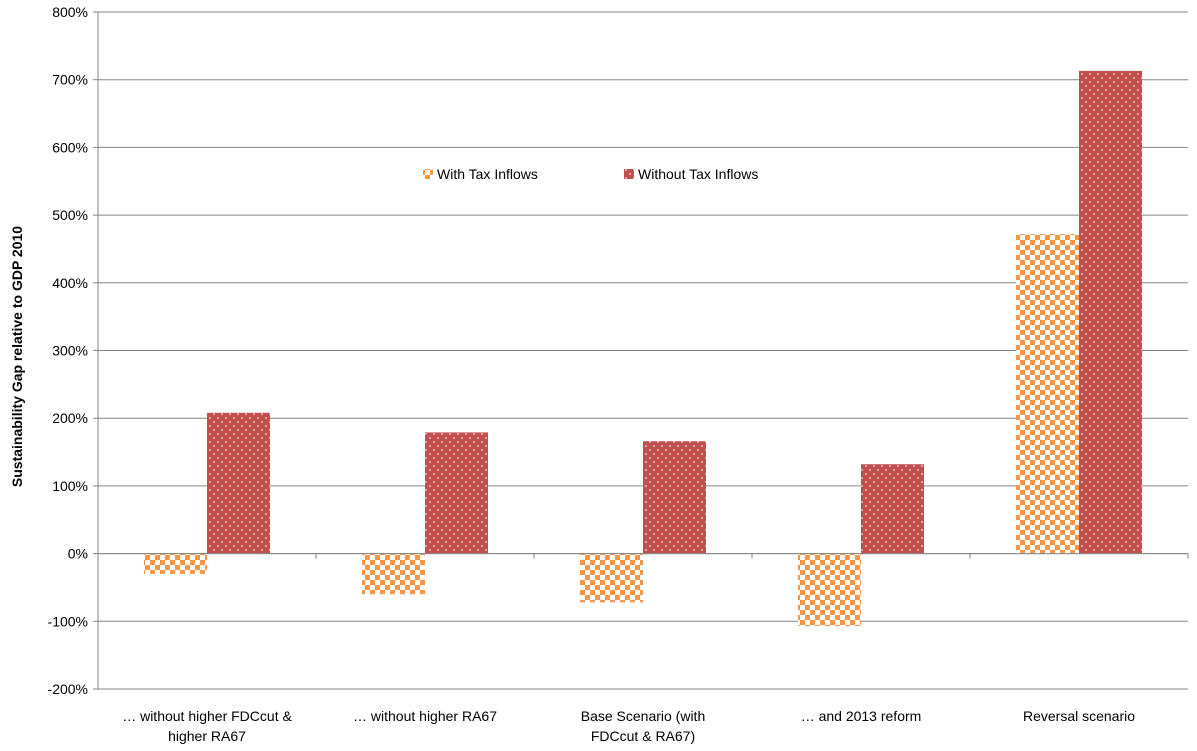 This screenshot has width=1197, height=751. What do you see at coordinates (643, 726) in the screenshot?
I see `x-category-label: Base Scenario (with FDCcut & RA67)` at bounding box center [643, 726].